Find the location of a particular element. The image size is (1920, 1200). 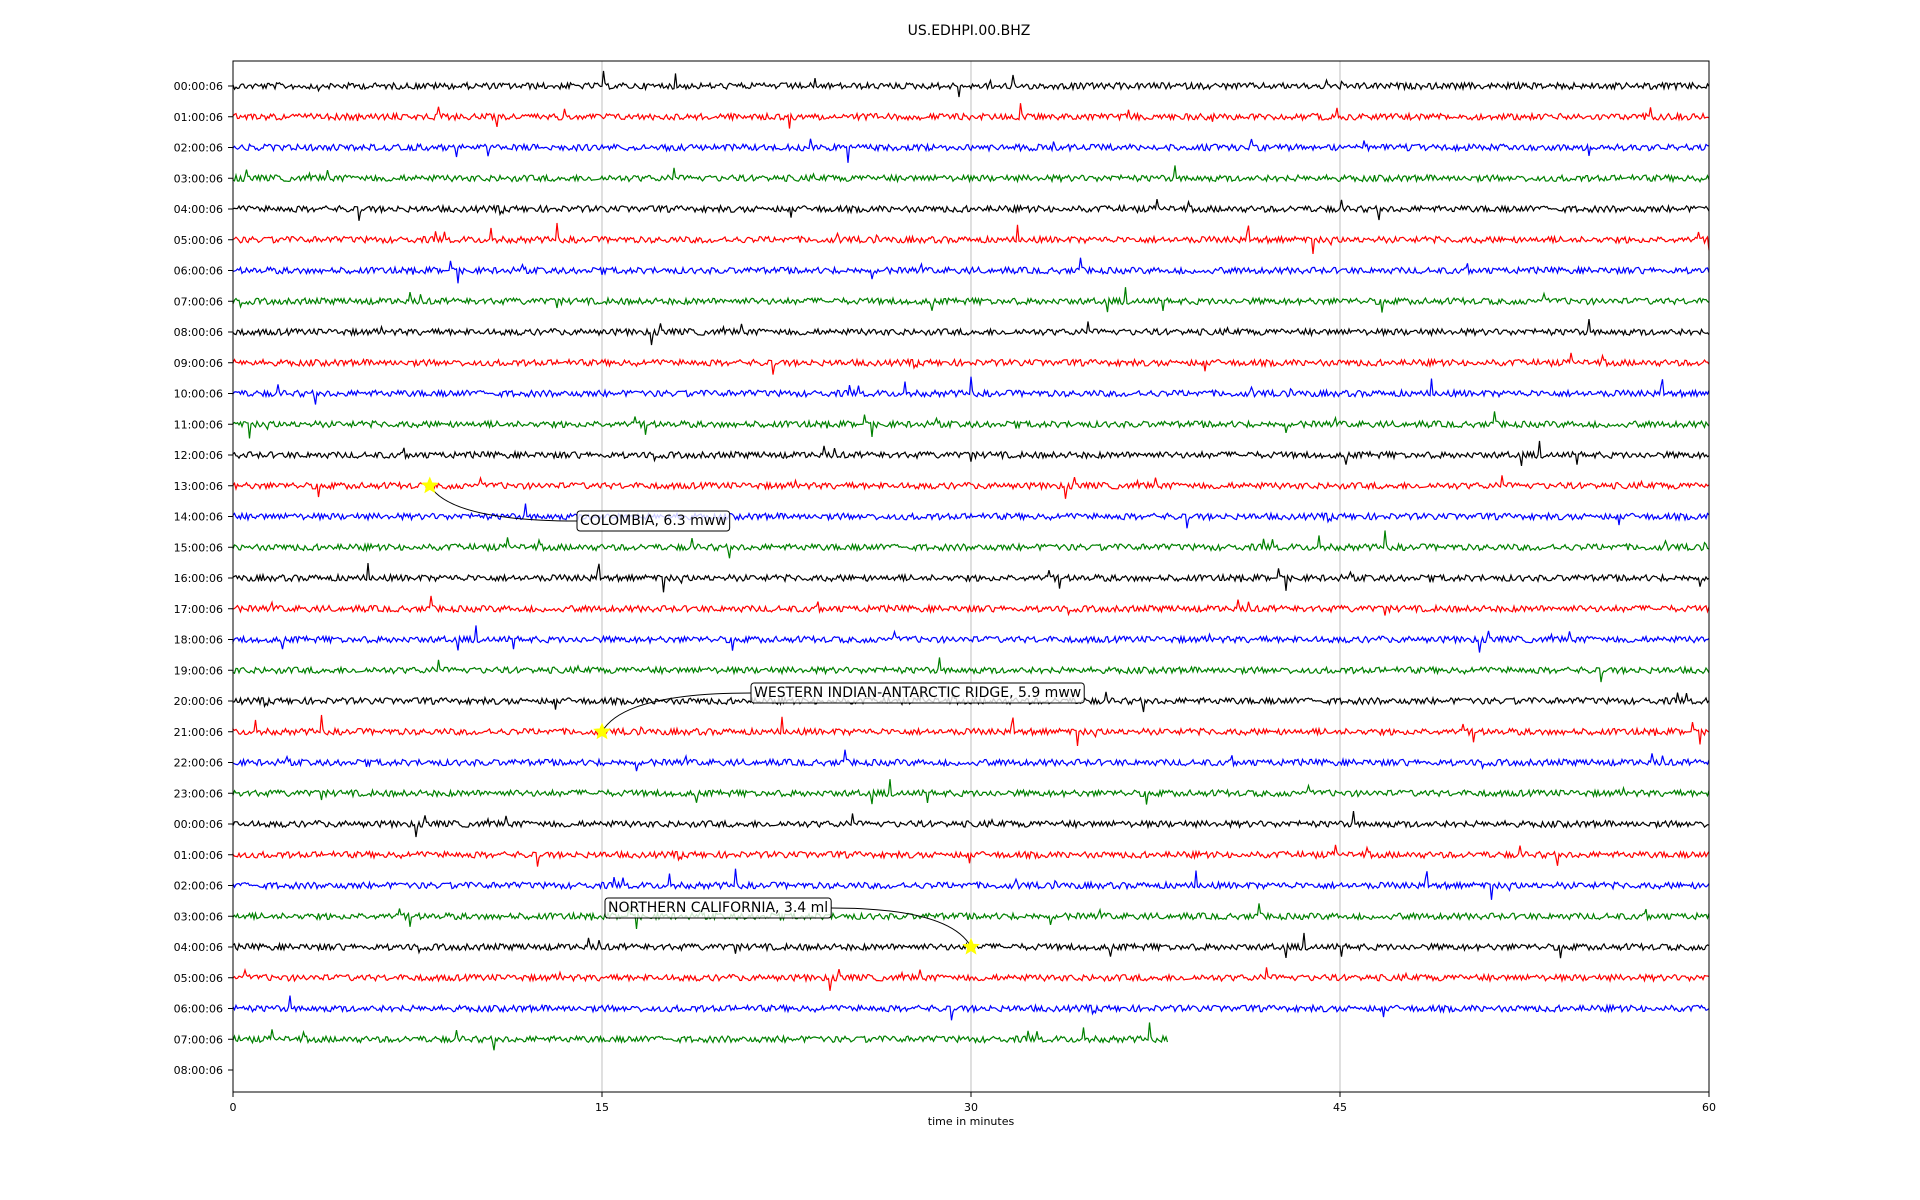

event-label: NORTHERN CALIFORNIA, 3.4 ml is located at coordinates (718, 908).